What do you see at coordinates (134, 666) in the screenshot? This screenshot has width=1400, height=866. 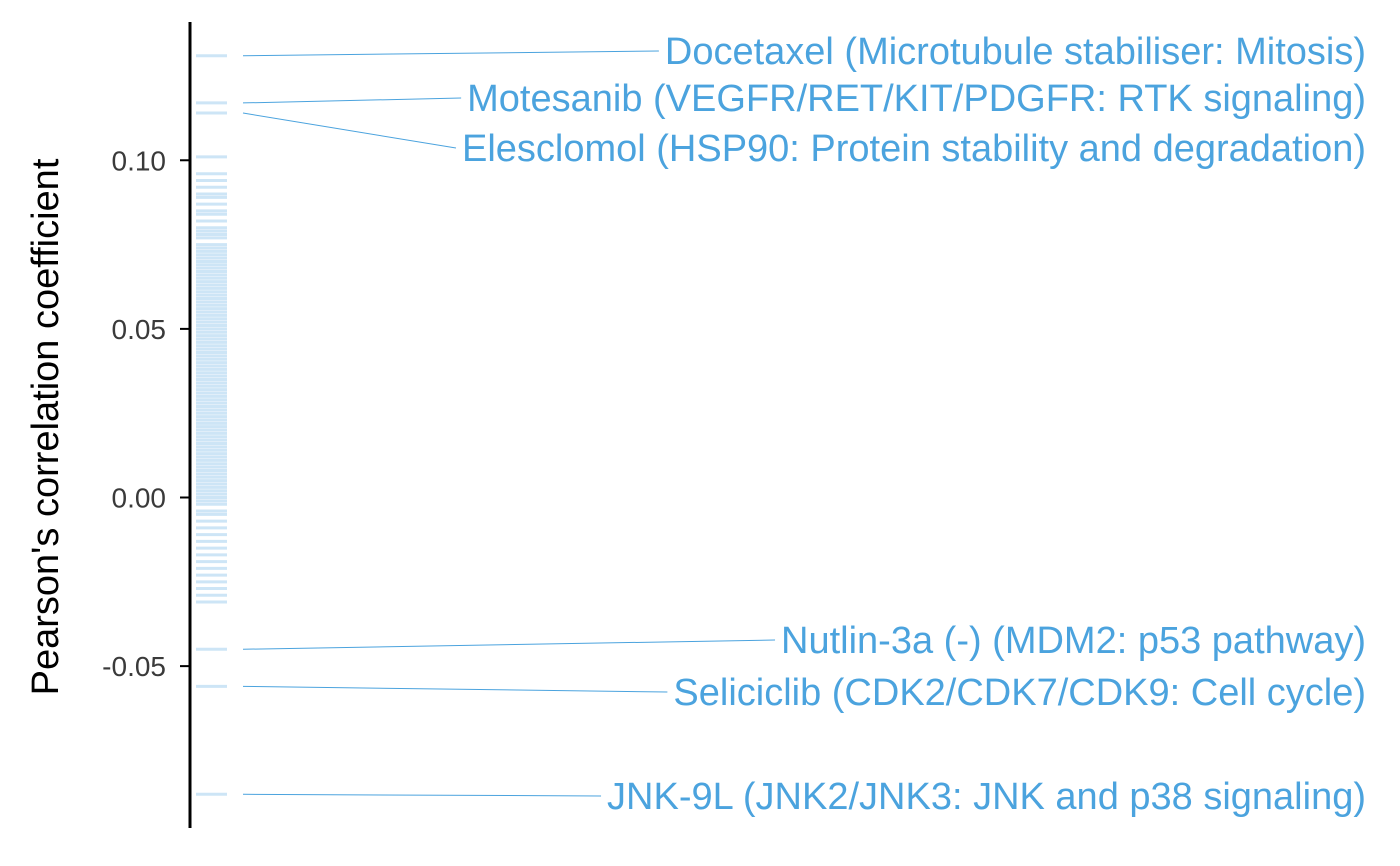 I see `y-tick-label: -0.05` at bounding box center [134, 666].